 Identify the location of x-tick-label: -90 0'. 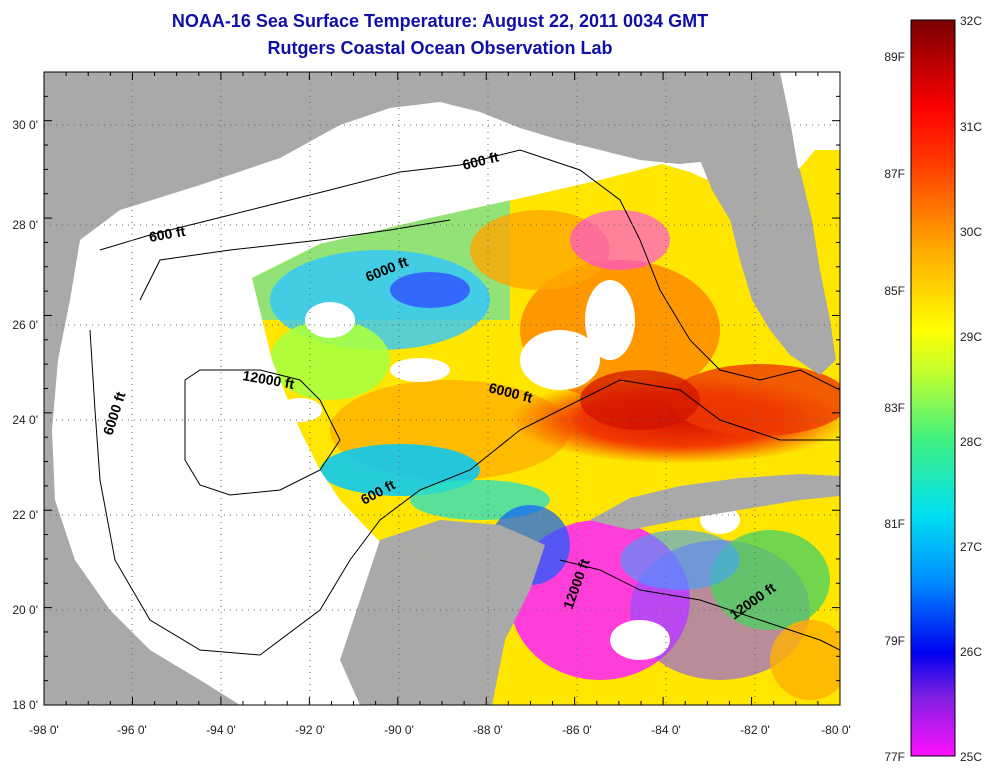
(399, 730).